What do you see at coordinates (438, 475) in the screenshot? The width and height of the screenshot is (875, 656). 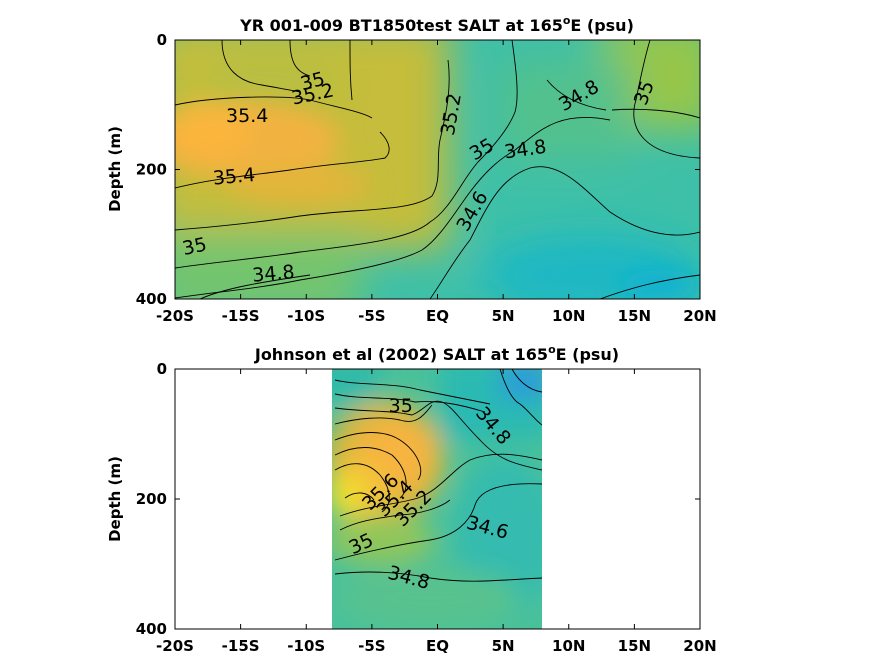 I see `bottom-contours` at bounding box center [438, 475].